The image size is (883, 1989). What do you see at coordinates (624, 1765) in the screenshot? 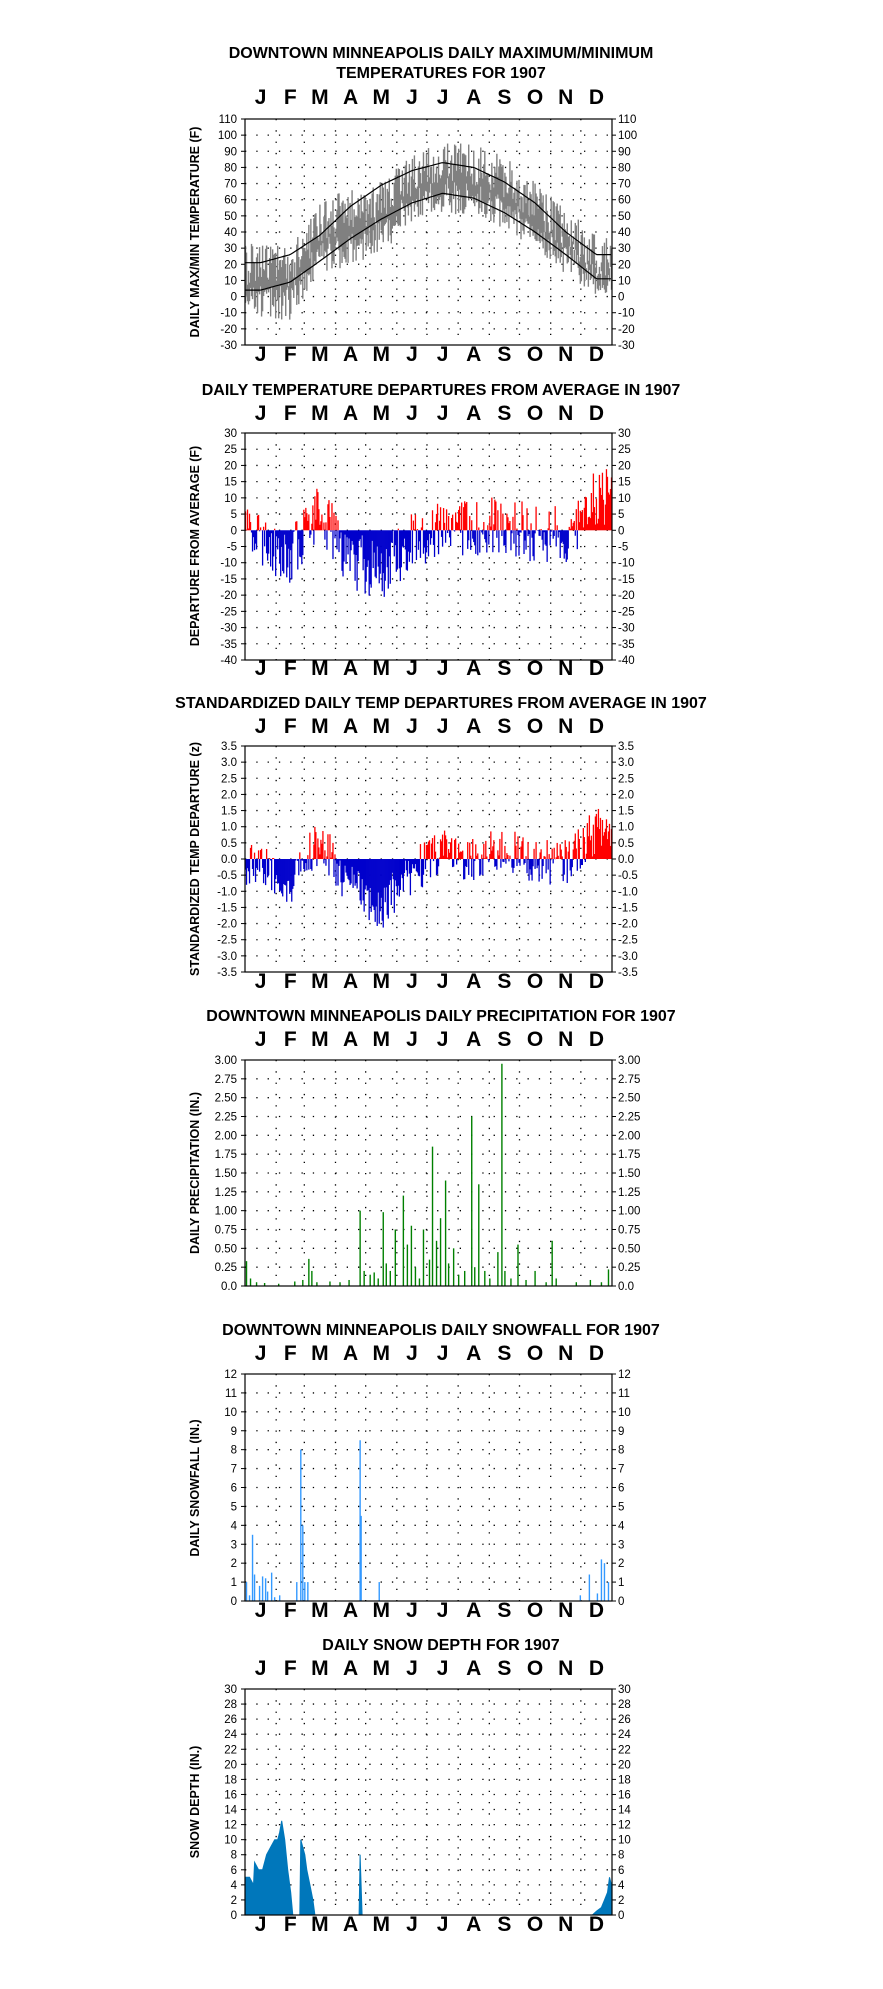
I see `y-tick-label-right: 20` at bounding box center [624, 1765].